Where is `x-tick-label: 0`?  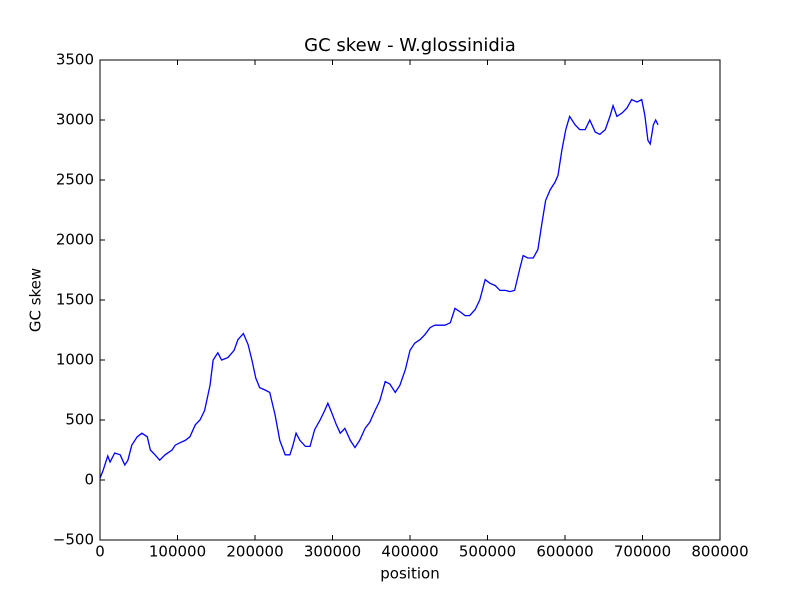
x-tick-label: 0 is located at coordinates (100, 552).